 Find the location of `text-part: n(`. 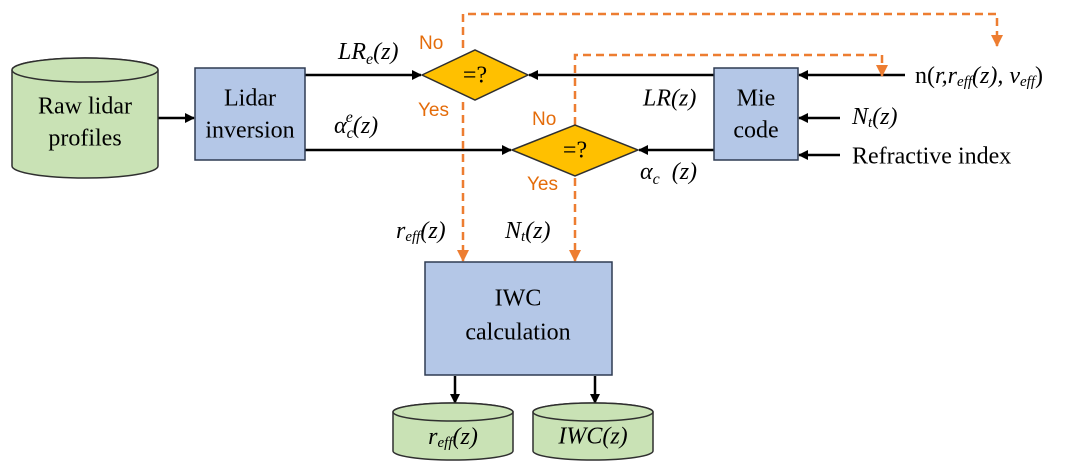

text-part: n( is located at coordinates (925, 76).